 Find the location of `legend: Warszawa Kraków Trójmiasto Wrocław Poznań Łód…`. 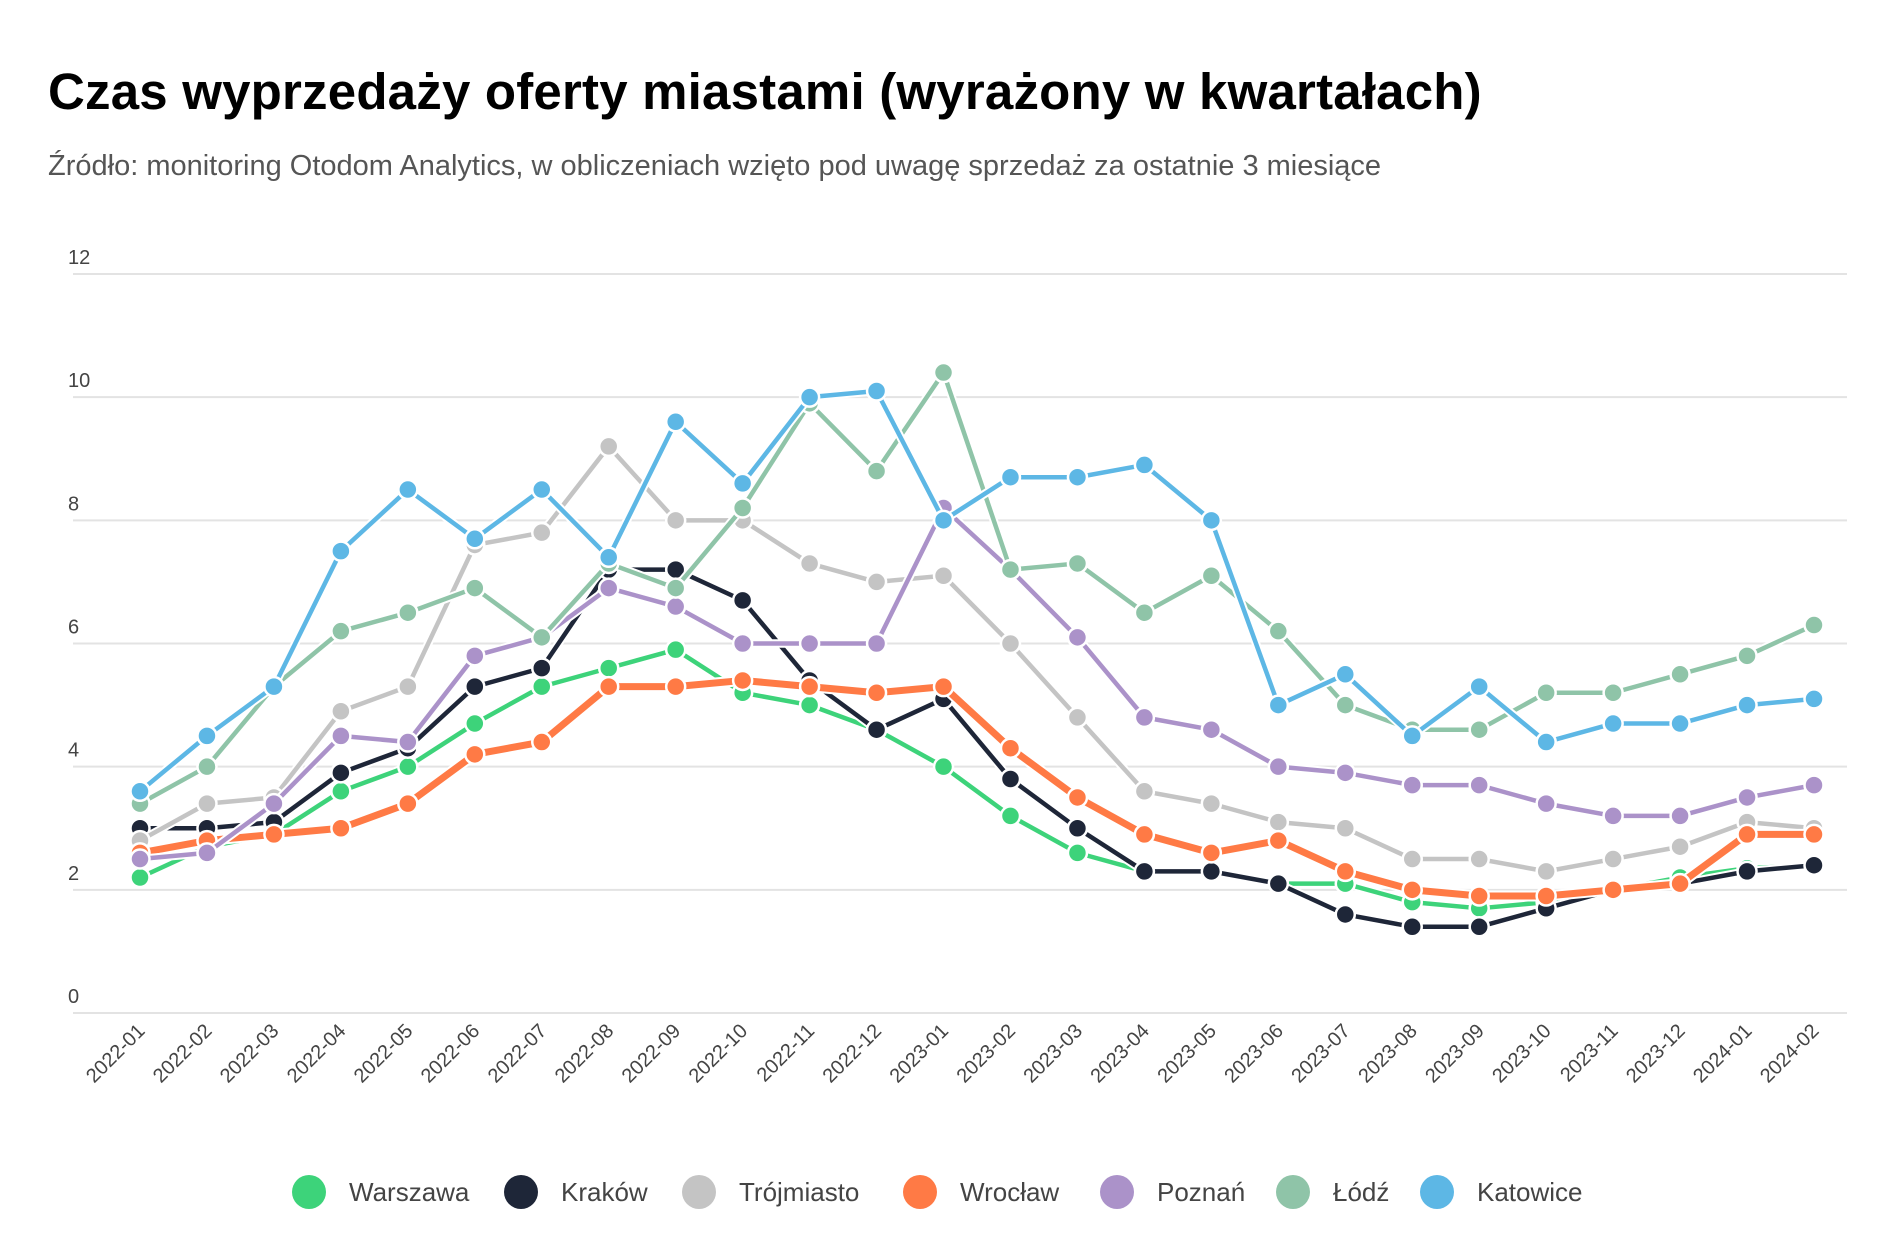

legend: Warszawa Kraków Trójmiasto Wrocław Poznań Łód… is located at coordinates (937, 1192).